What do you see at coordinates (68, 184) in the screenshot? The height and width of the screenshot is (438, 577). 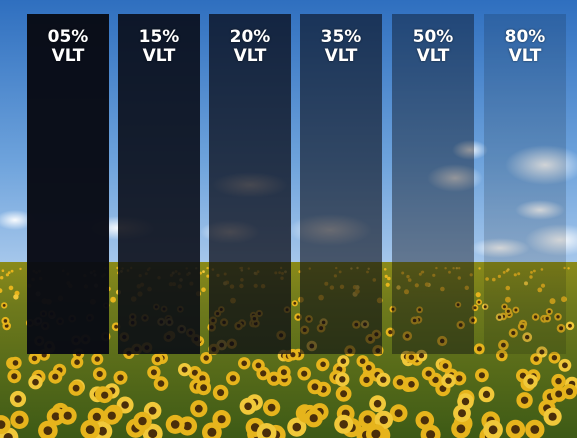 I see `tint-panel-5: 05% VLT` at bounding box center [68, 184].